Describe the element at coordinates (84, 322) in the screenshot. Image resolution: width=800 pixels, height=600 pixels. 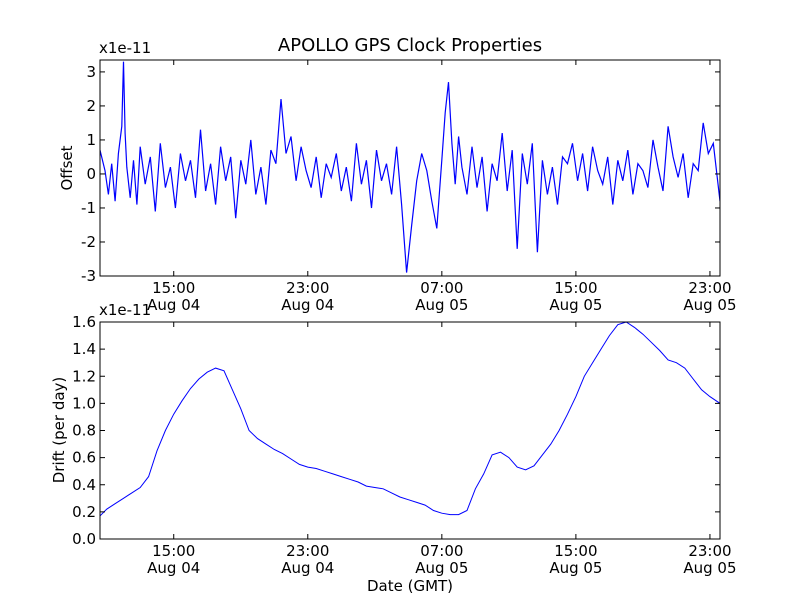
I see `y-tick-label: 1.6` at that location.